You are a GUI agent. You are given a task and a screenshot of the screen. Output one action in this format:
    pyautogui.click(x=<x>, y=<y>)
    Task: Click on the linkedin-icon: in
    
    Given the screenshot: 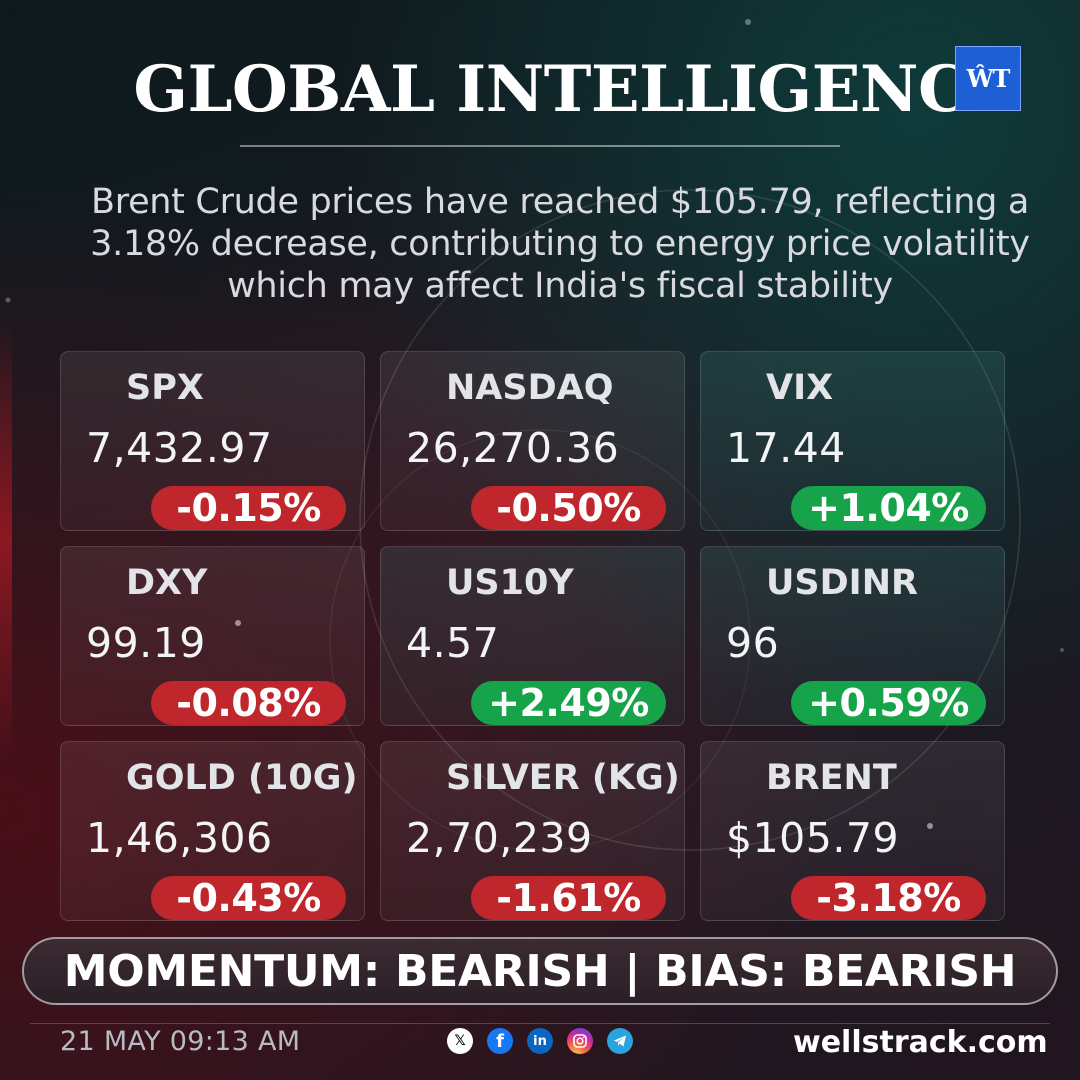 What is the action you would take?
    pyautogui.click(x=540, y=1041)
    